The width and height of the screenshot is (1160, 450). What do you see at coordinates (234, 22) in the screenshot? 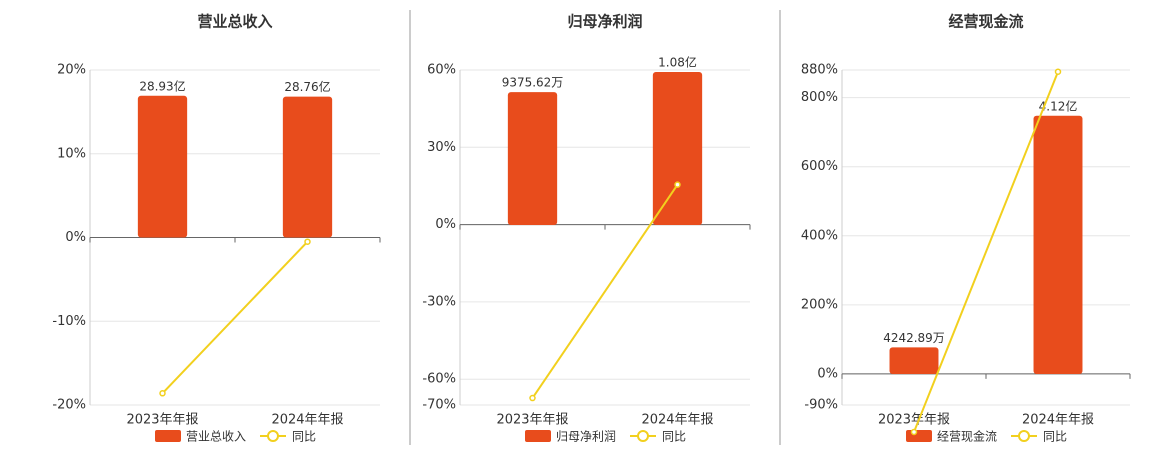
I see `chart-title: 营业总收入` at bounding box center [234, 22].